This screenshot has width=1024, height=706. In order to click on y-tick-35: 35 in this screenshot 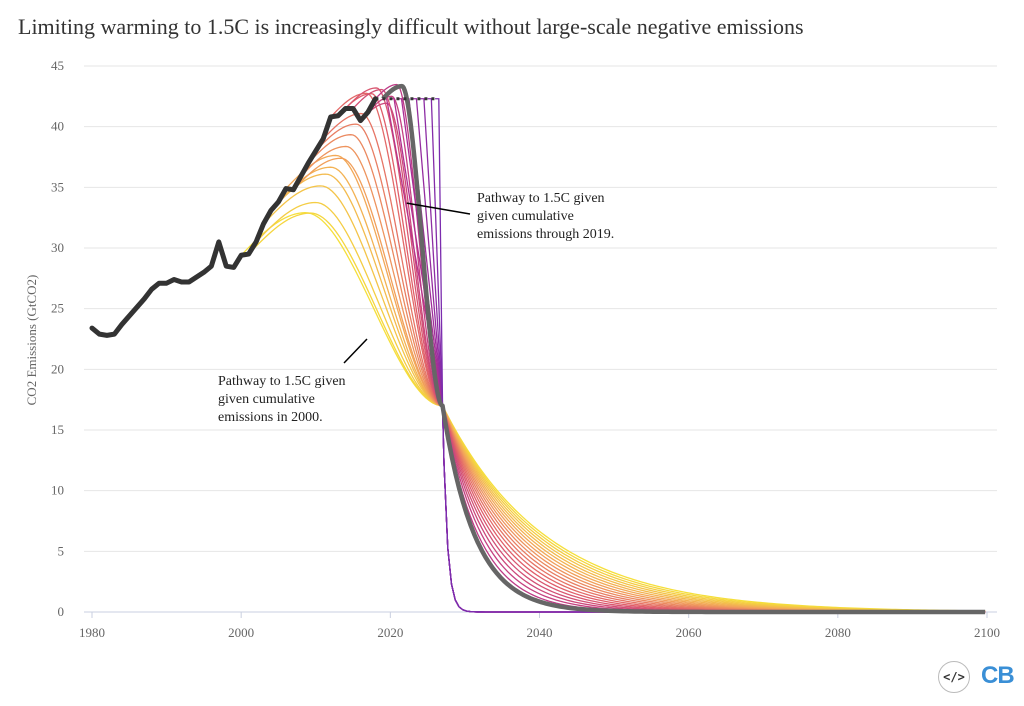, I will do `click(57, 186)`.